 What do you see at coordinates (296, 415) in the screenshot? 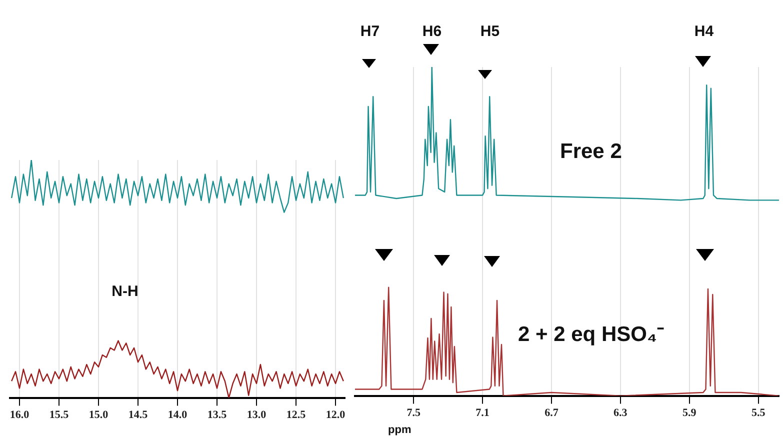
I see `x-tick-label: 12.5` at bounding box center [296, 415].